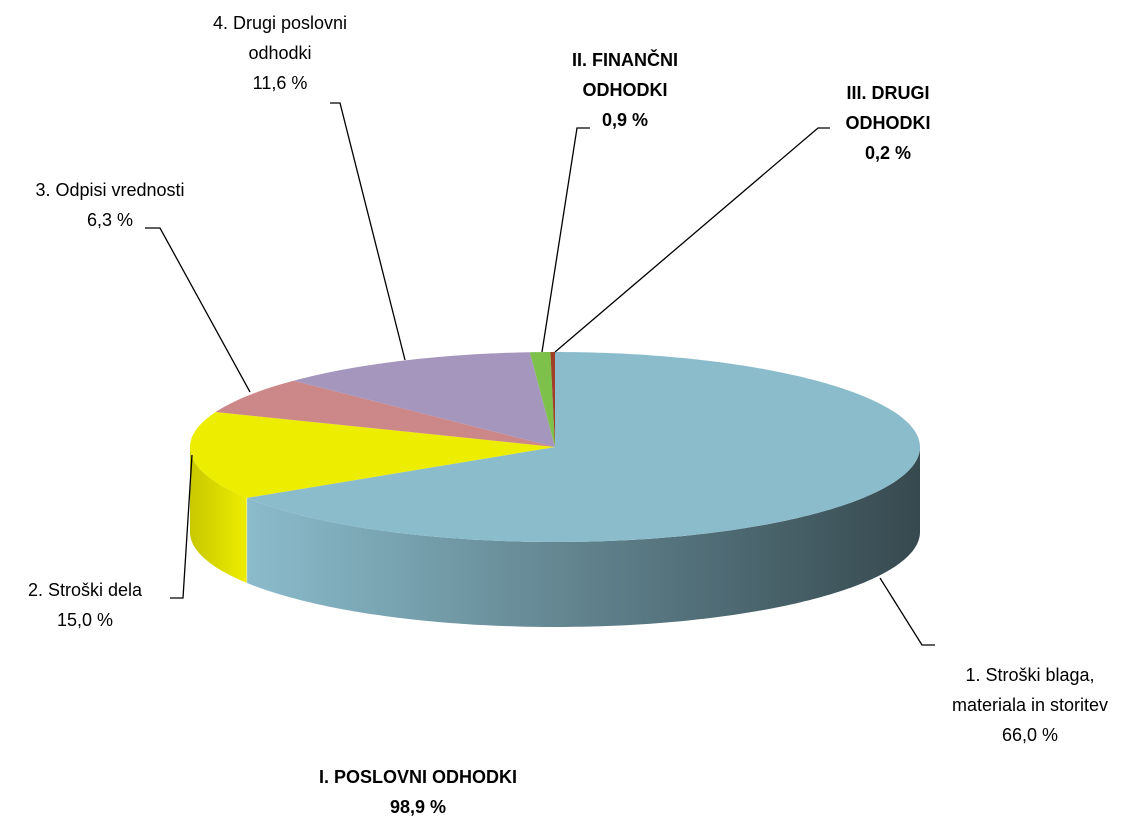 Image resolution: width=1144 pixels, height=817 pixels. What do you see at coordinates (85, 620) in the screenshot?
I see `value-label: 15,0 %` at bounding box center [85, 620].